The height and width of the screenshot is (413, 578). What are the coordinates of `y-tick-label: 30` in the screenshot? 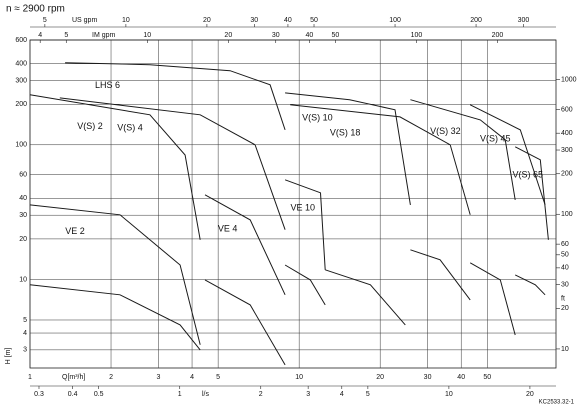 It's located at (23, 215).